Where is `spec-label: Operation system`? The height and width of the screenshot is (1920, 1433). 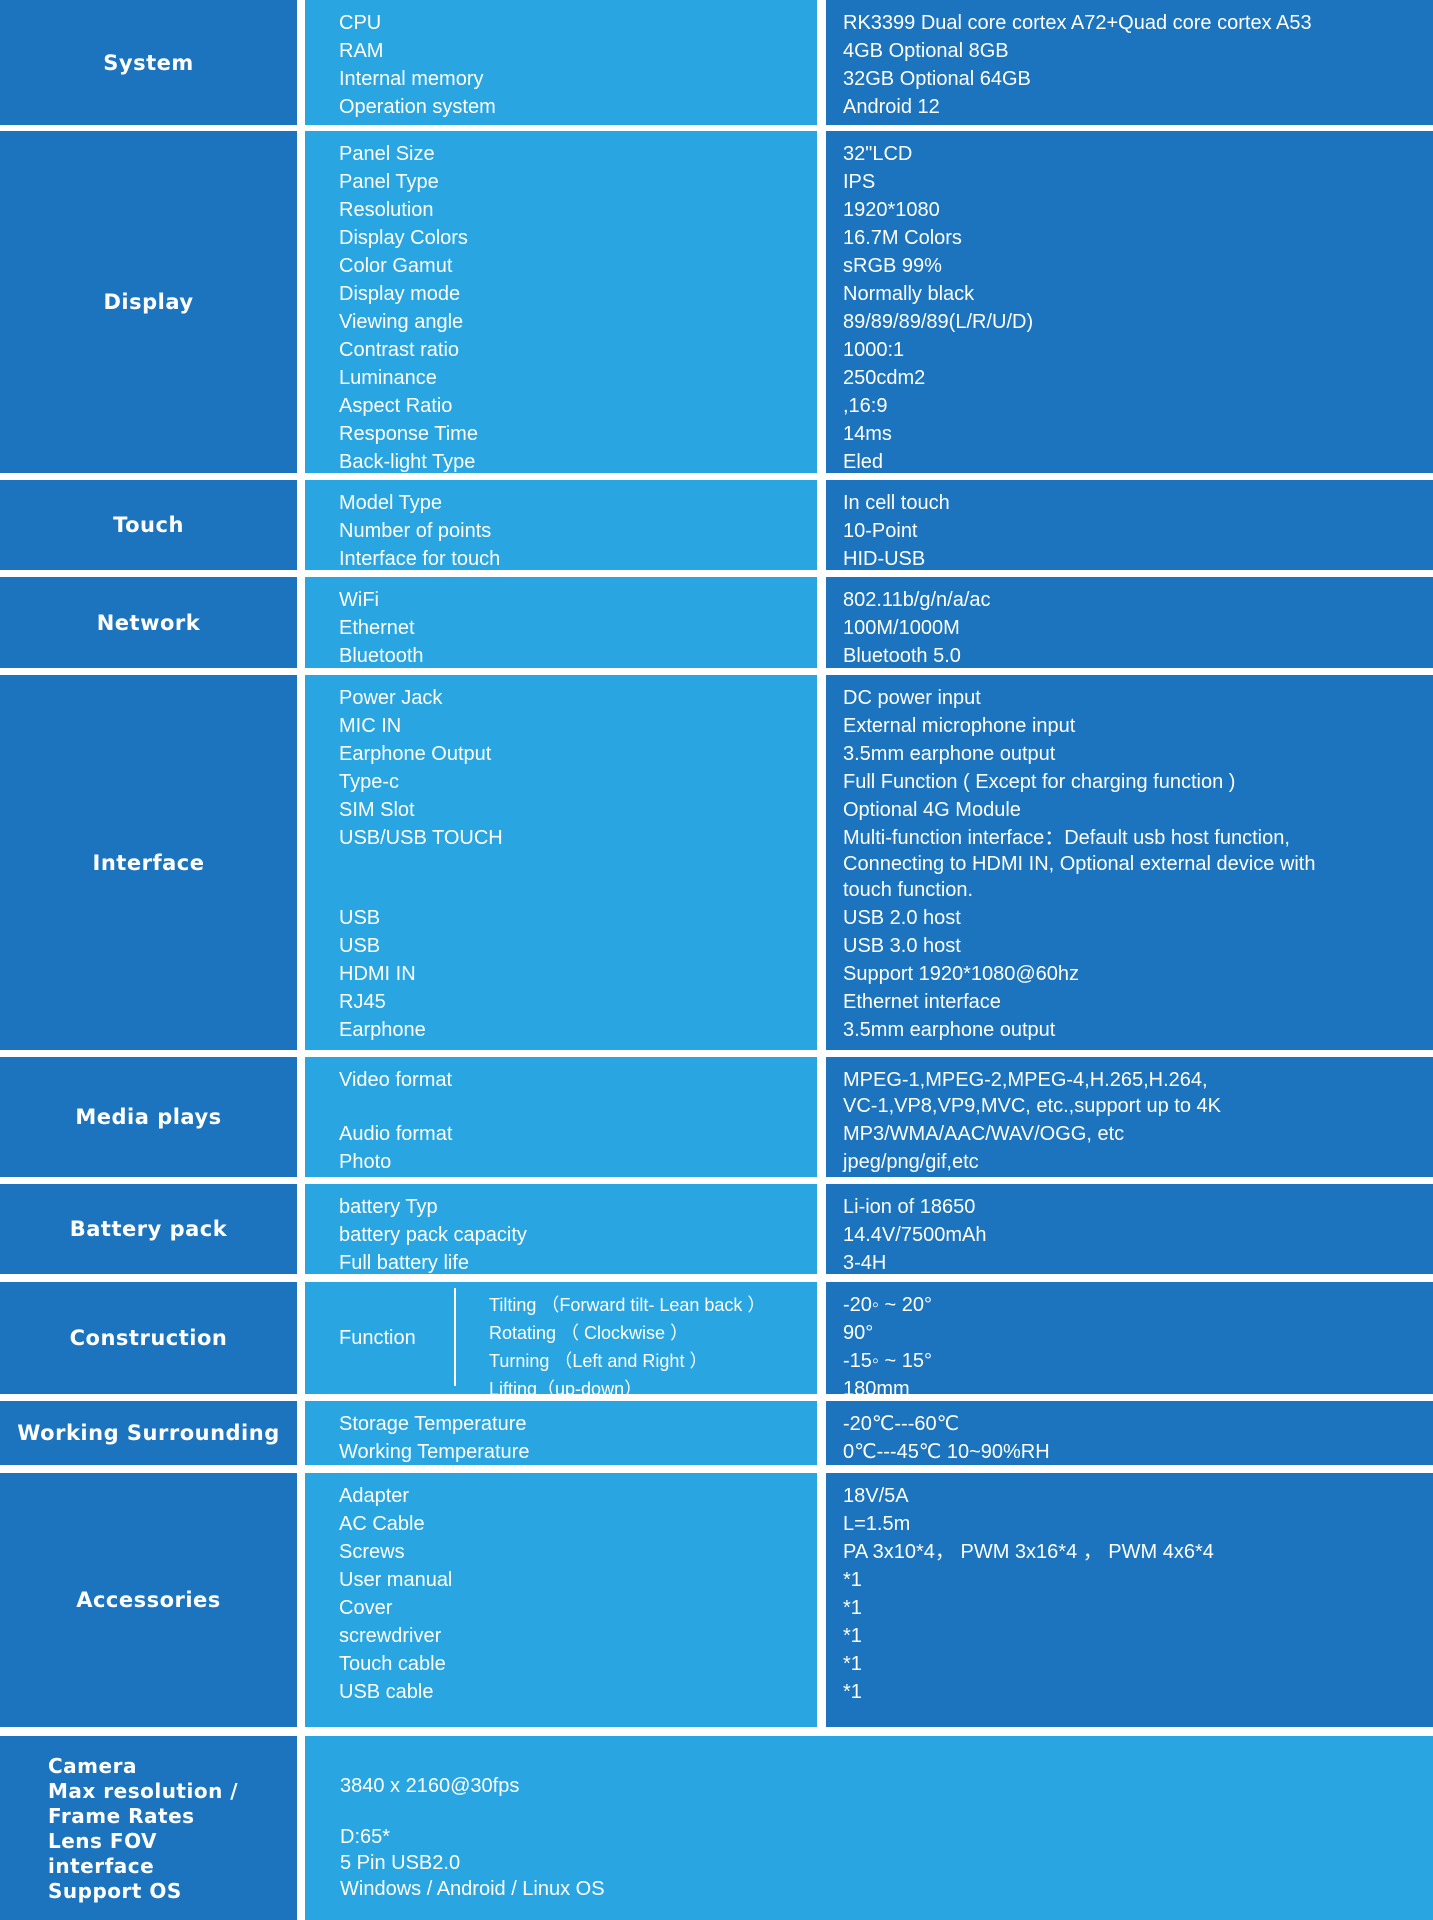 spec-label: Operation system is located at coordinates (417, 107).